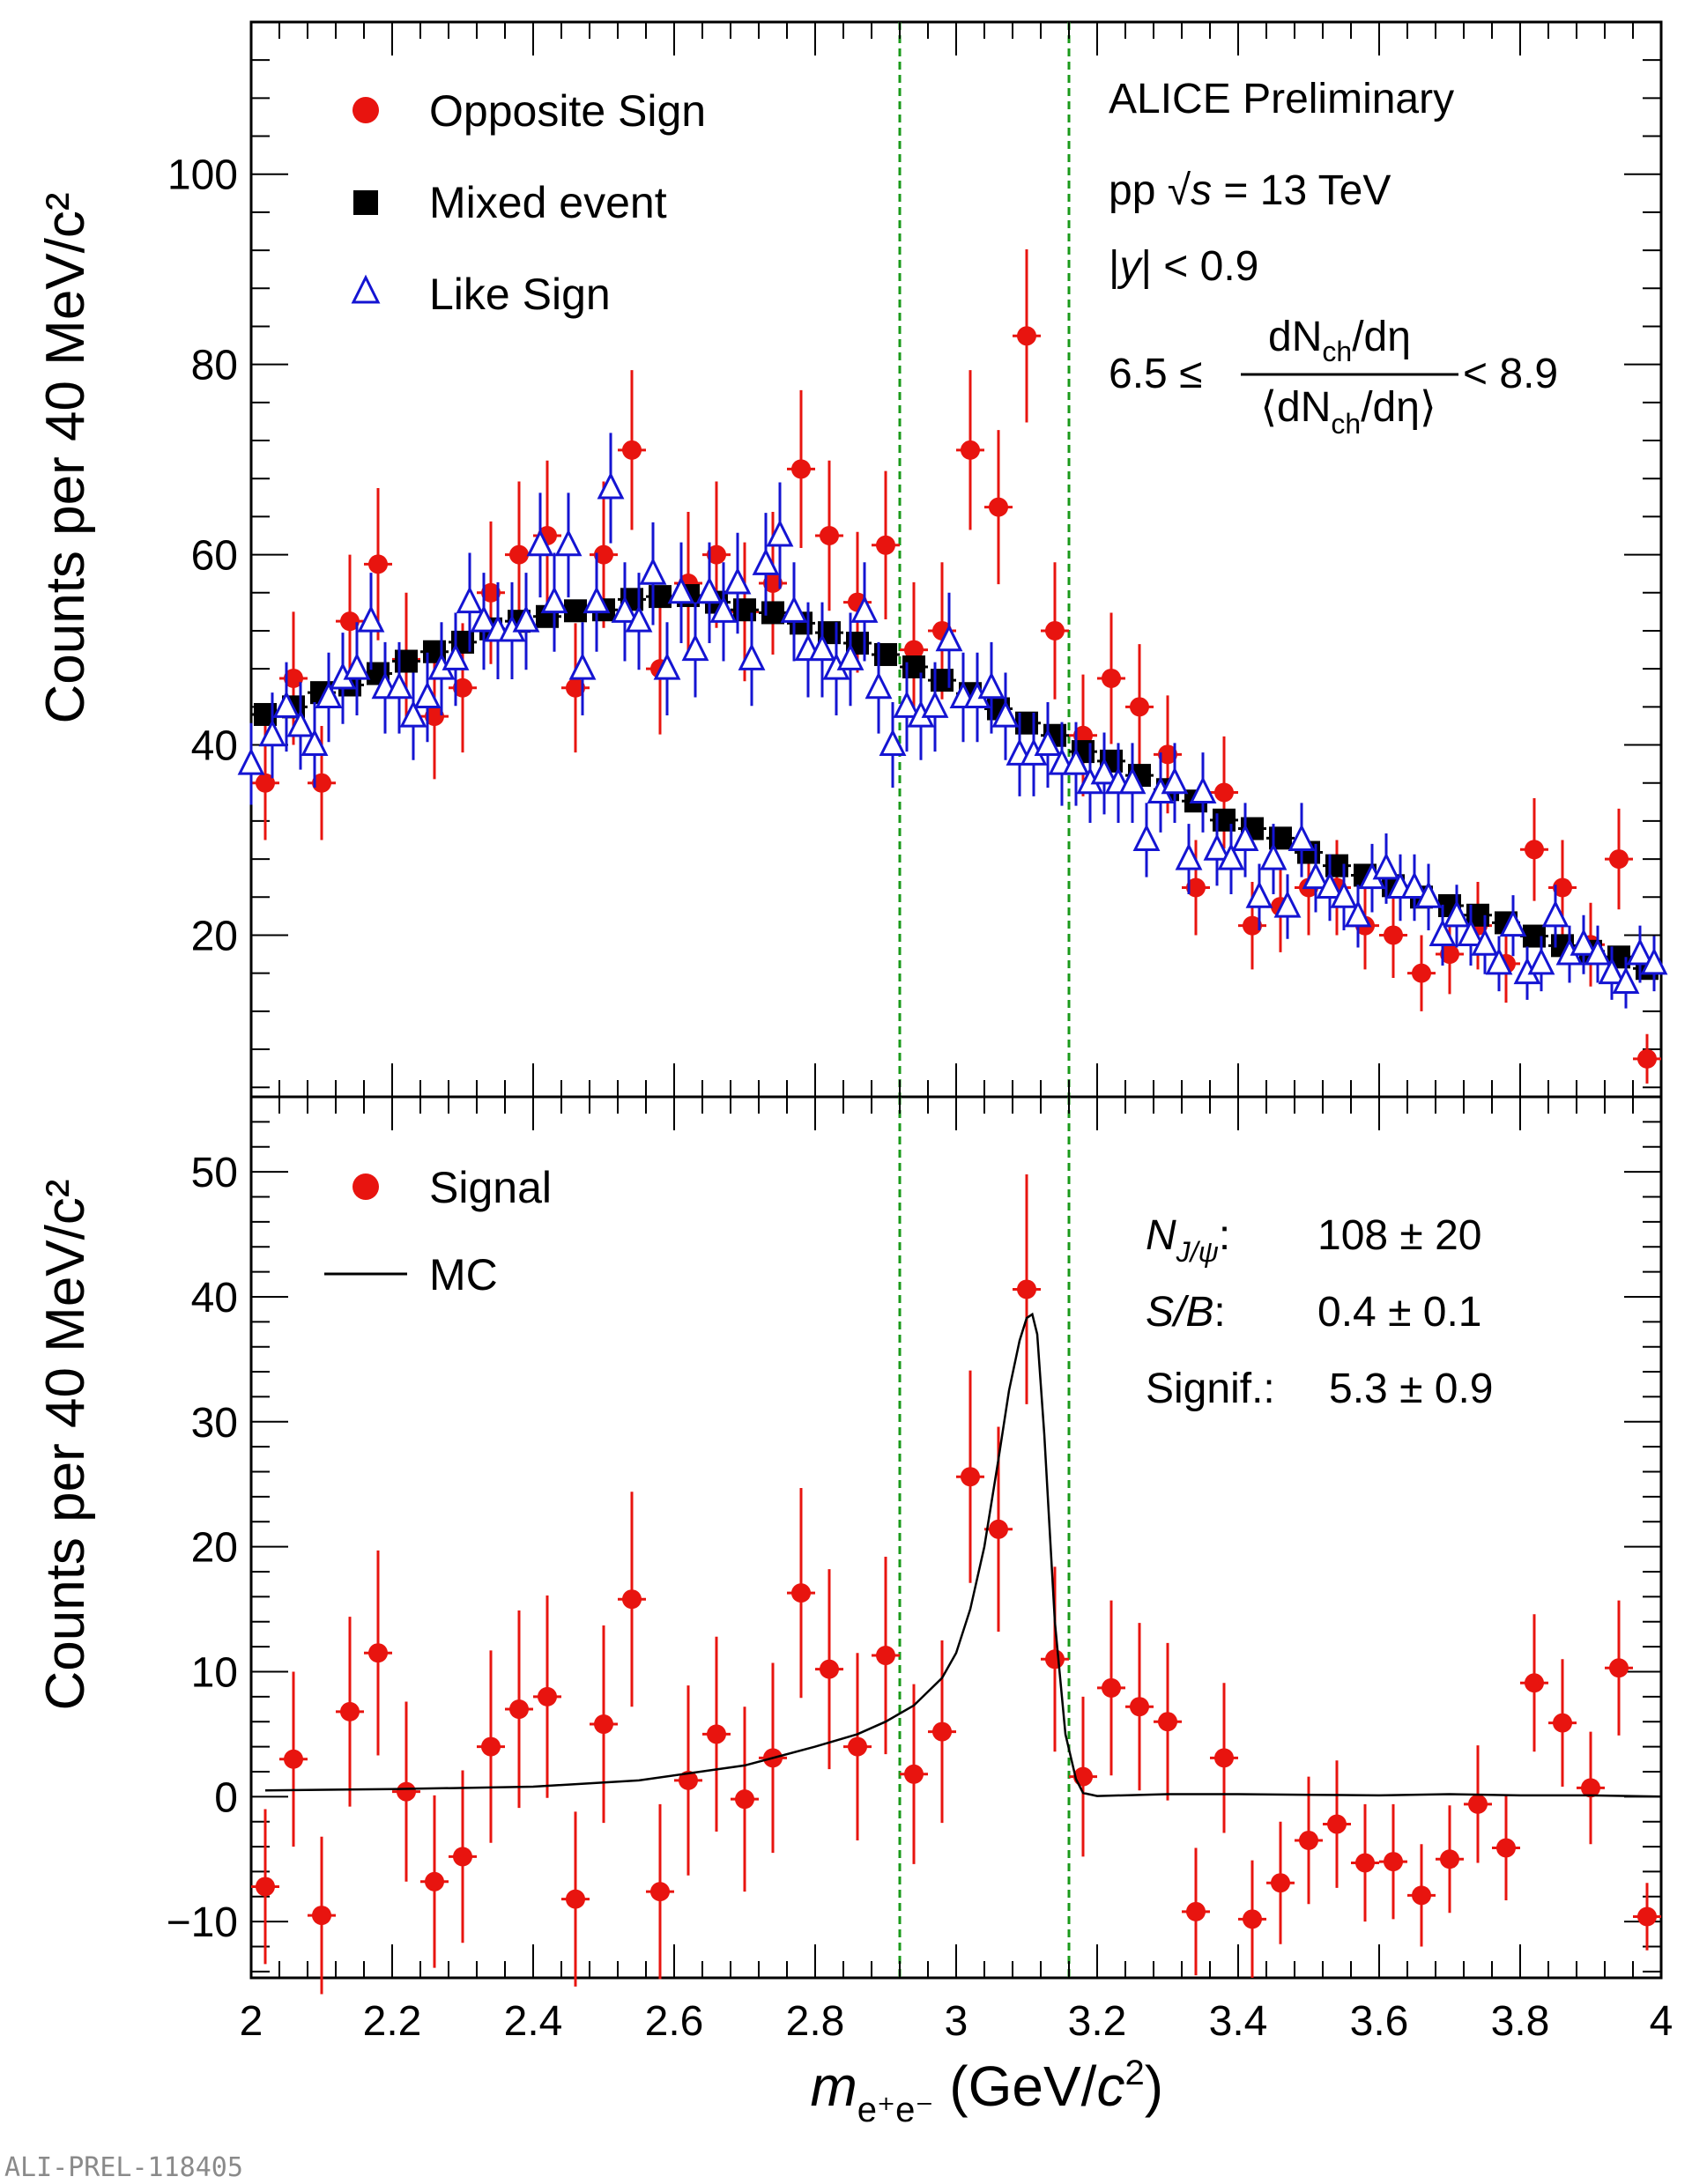  Describe the element at coordinates (1520, 2021) in the screenshot. I see `x-tick-label: 3.8` at that location.